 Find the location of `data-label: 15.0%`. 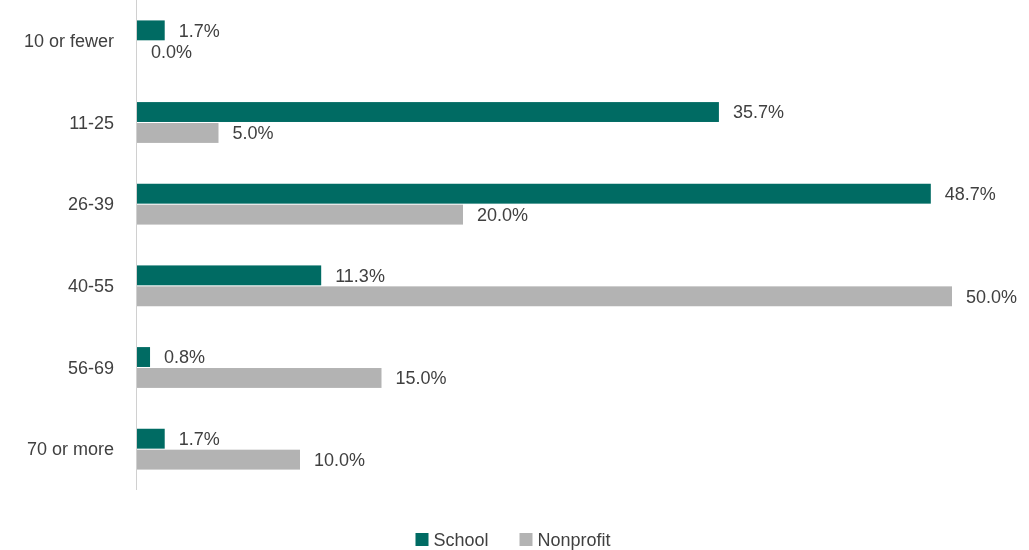

data-label: 15.0% is located at coordinates (421, 378).